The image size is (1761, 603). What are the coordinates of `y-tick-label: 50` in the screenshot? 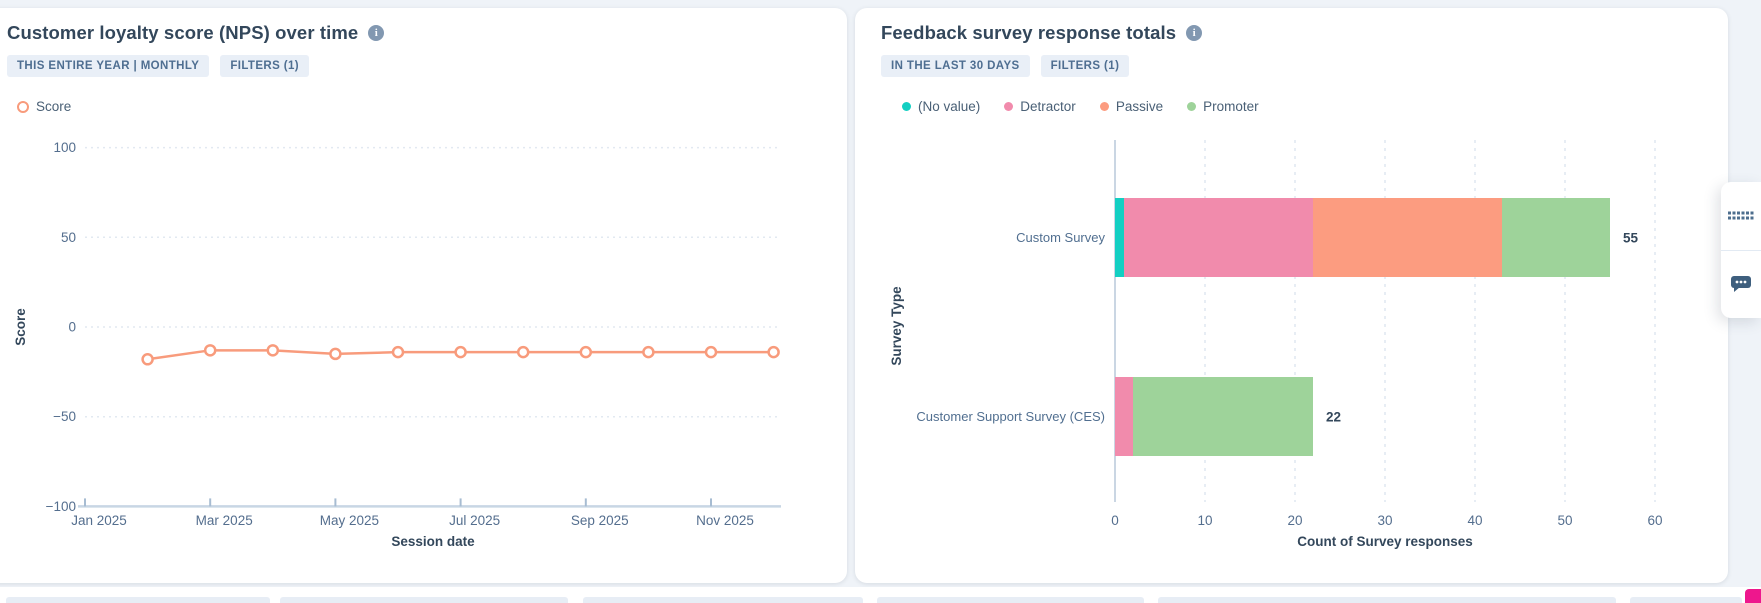 It's located at (68, 237).